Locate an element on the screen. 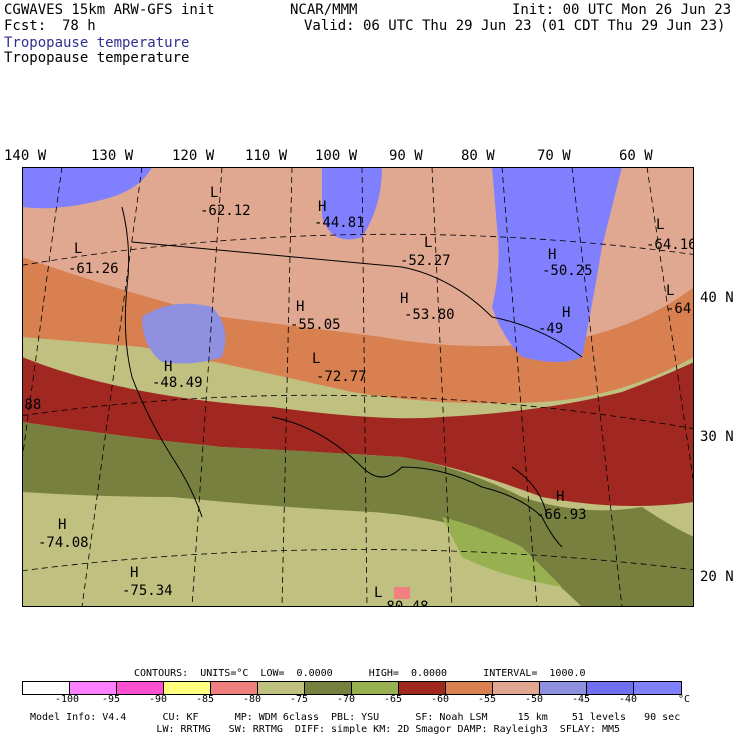  color-scale-label: -45 is located at coordinates (581, 699).